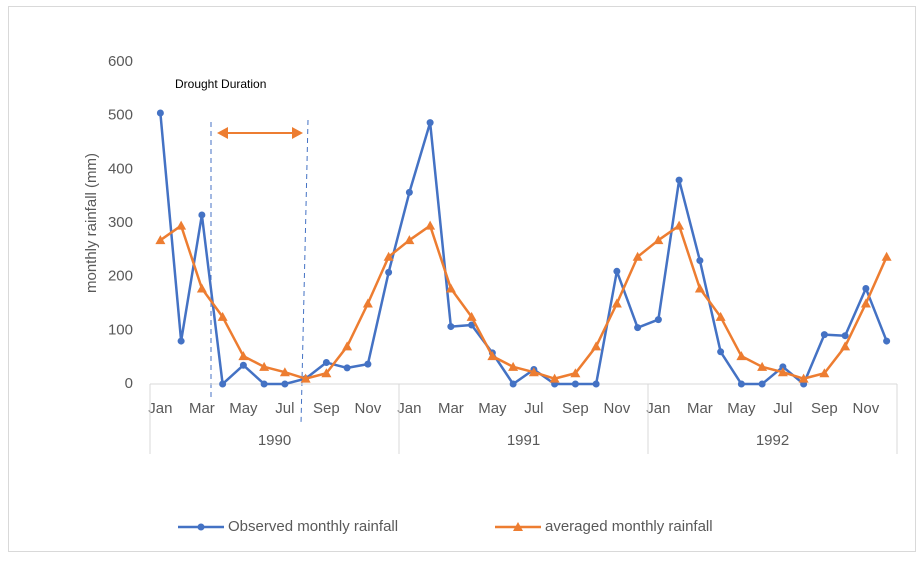  Describe the element at coordinates (220, 84) in the screenshot. I see `annotation: Drought Duration` at that location.